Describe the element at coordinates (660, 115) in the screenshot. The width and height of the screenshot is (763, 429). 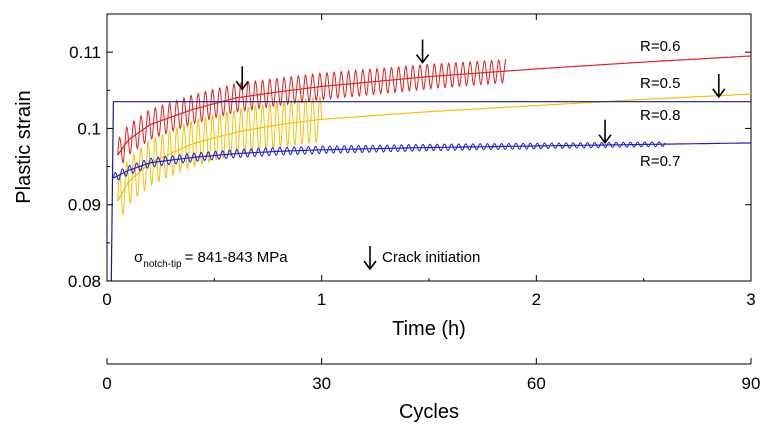
I see `series-label-r08: R=0.8` at that location.